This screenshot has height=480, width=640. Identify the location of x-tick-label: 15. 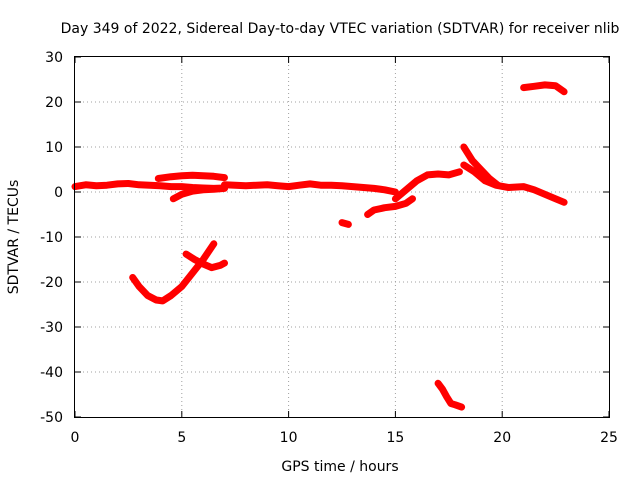
(395, 438).